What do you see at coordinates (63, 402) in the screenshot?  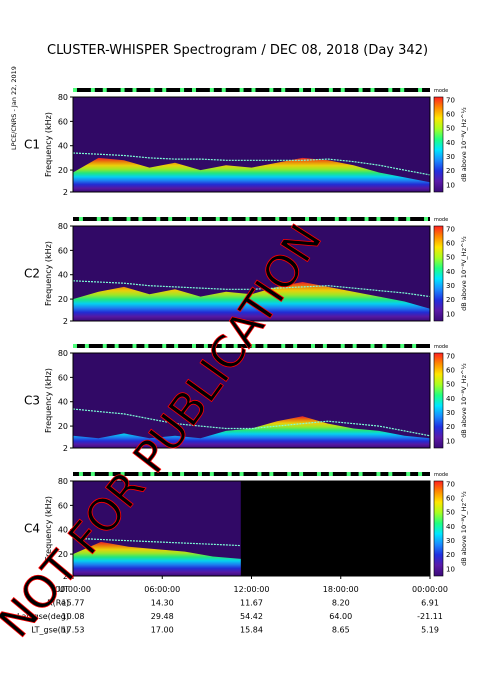 I see `y-tick-label: 40` at bounding box center [63, 402].